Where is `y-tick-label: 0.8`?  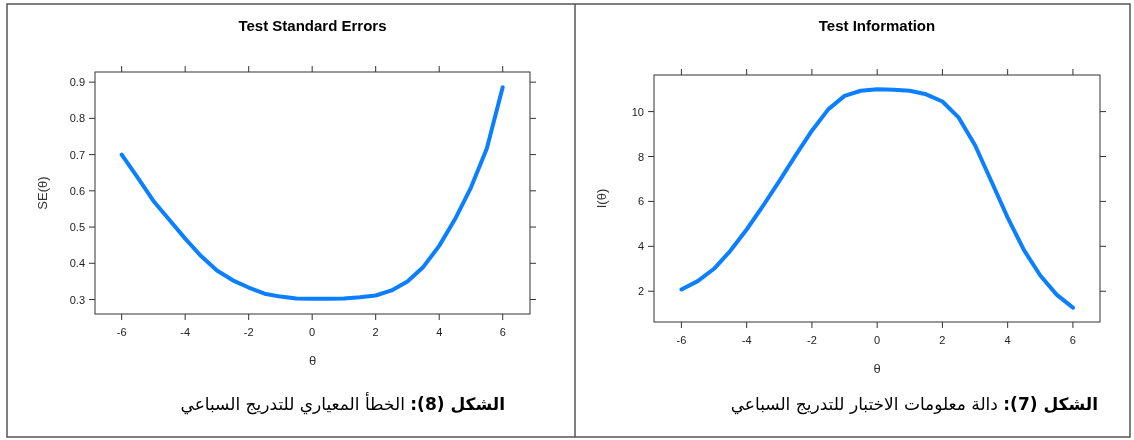
y-tick-label: 0.8 is located at coordinates (77, 118).